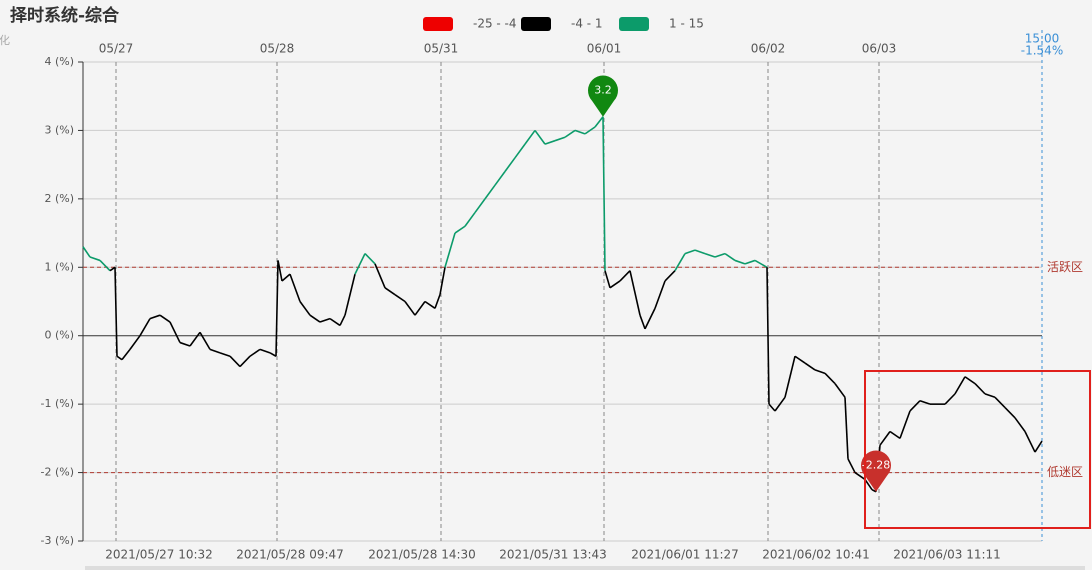 The height and width of the screenshot is (570, 1092). I want to click on x-tick-label: 2021/05/27 10:32, so click(159, 555).